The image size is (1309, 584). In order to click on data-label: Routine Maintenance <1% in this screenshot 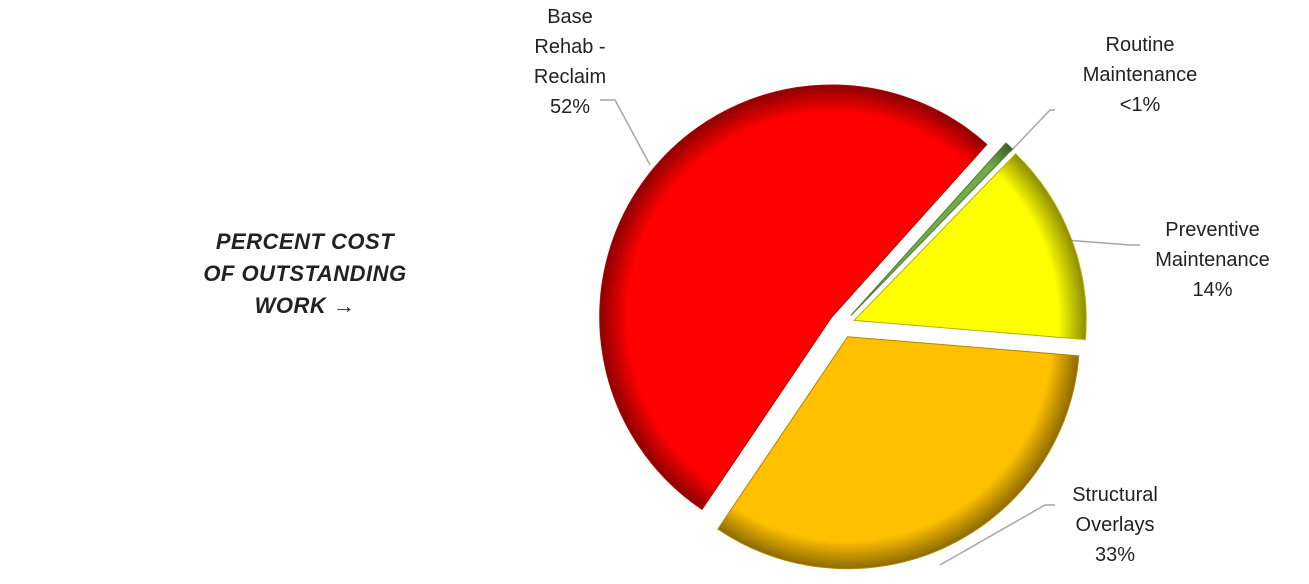, I will do `click(1140, 75)`.